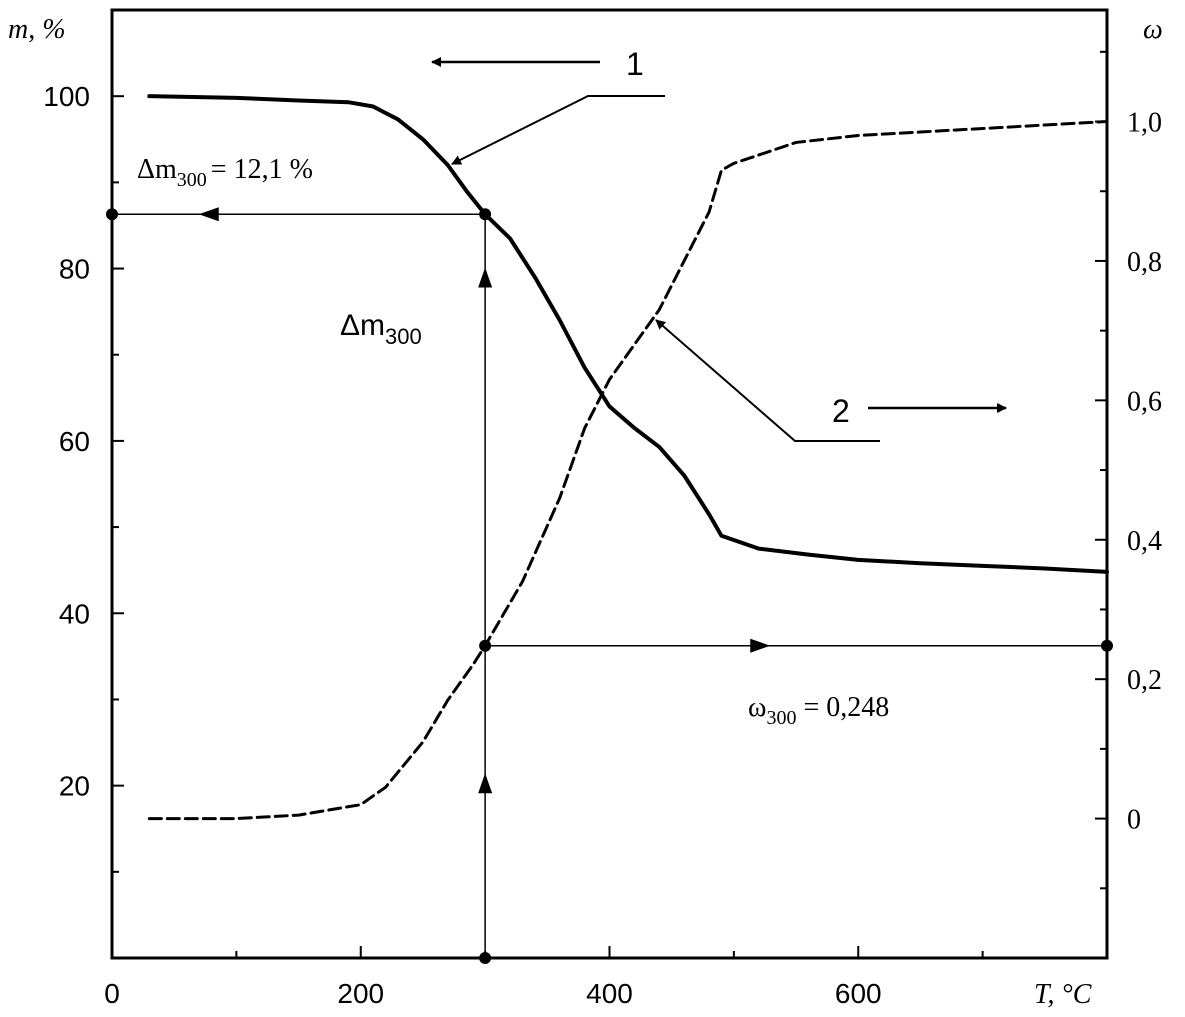  What do you see at coordinates (1144, 123) in the screenshot?
I see `y-right-tick-label: 1,0` at bounding box center [1144, 123].